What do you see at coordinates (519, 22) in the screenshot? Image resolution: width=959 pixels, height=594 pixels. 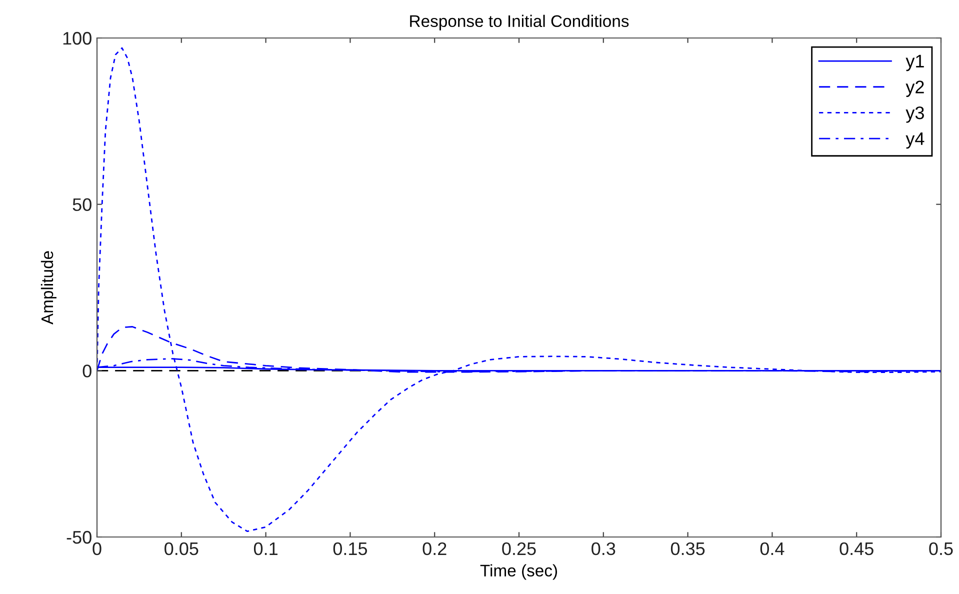 I see `chart-title: Response to Initial Conditions` at bounding box center [519, 22].